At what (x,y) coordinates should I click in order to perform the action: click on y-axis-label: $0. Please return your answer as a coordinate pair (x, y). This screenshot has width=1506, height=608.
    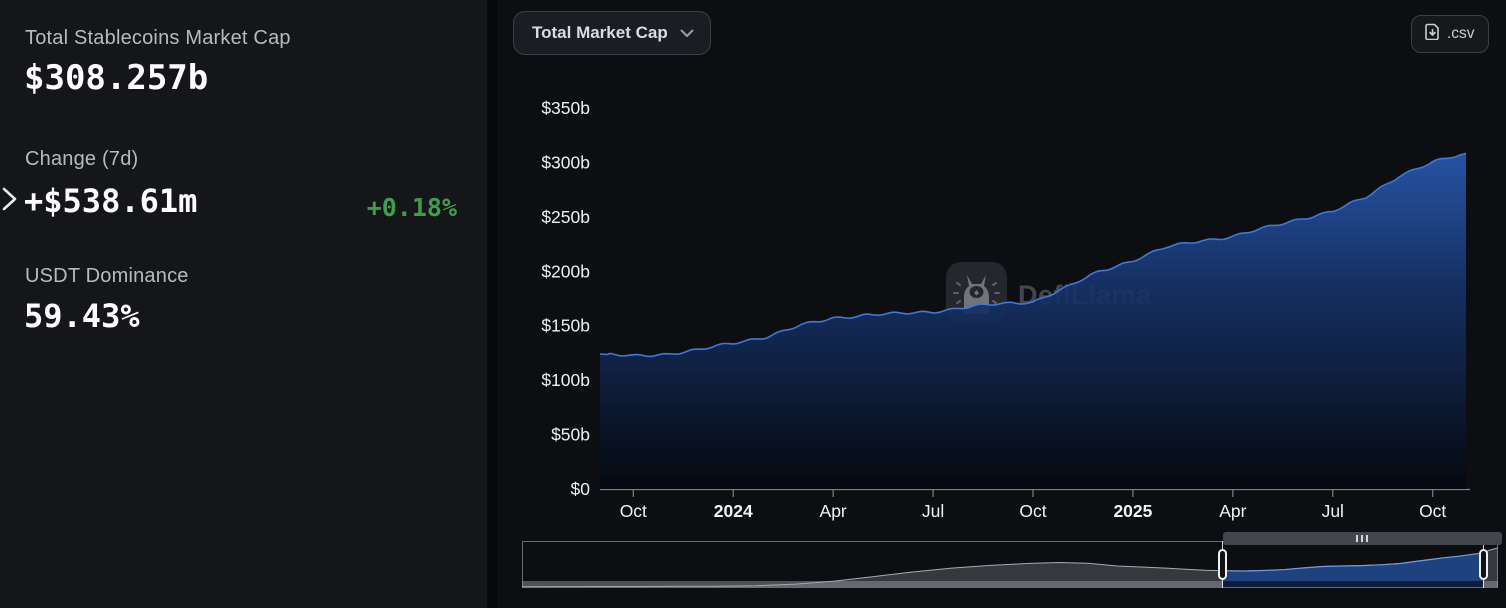
    Looking at the image, I should click on (581, 489).